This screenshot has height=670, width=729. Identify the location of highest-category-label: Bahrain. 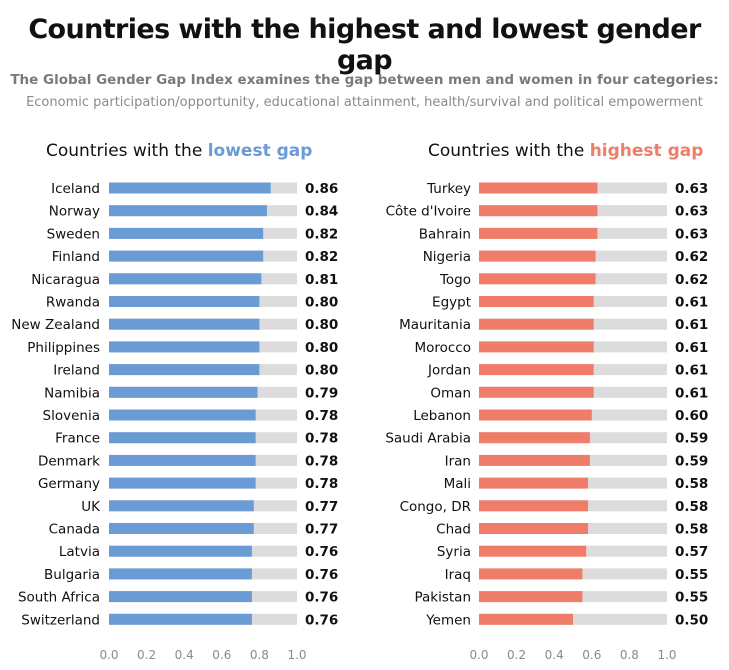
(445, 234).